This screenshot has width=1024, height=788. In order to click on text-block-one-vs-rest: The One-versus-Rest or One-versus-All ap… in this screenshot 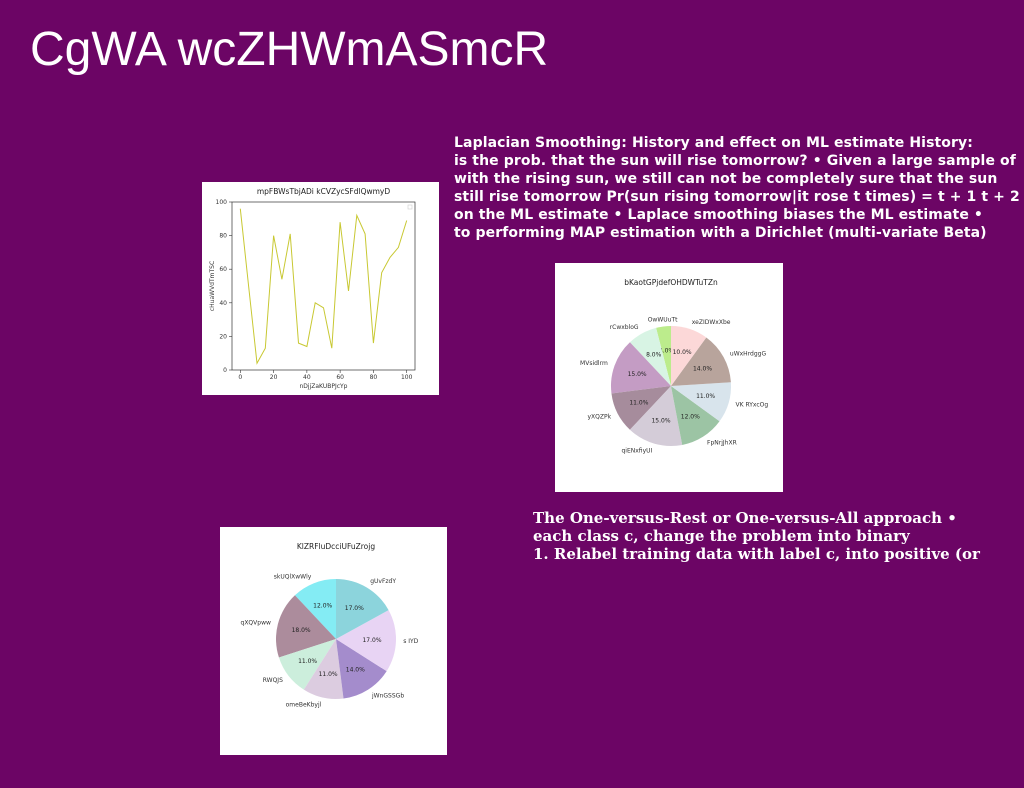, I will do `click(756, 536)`.